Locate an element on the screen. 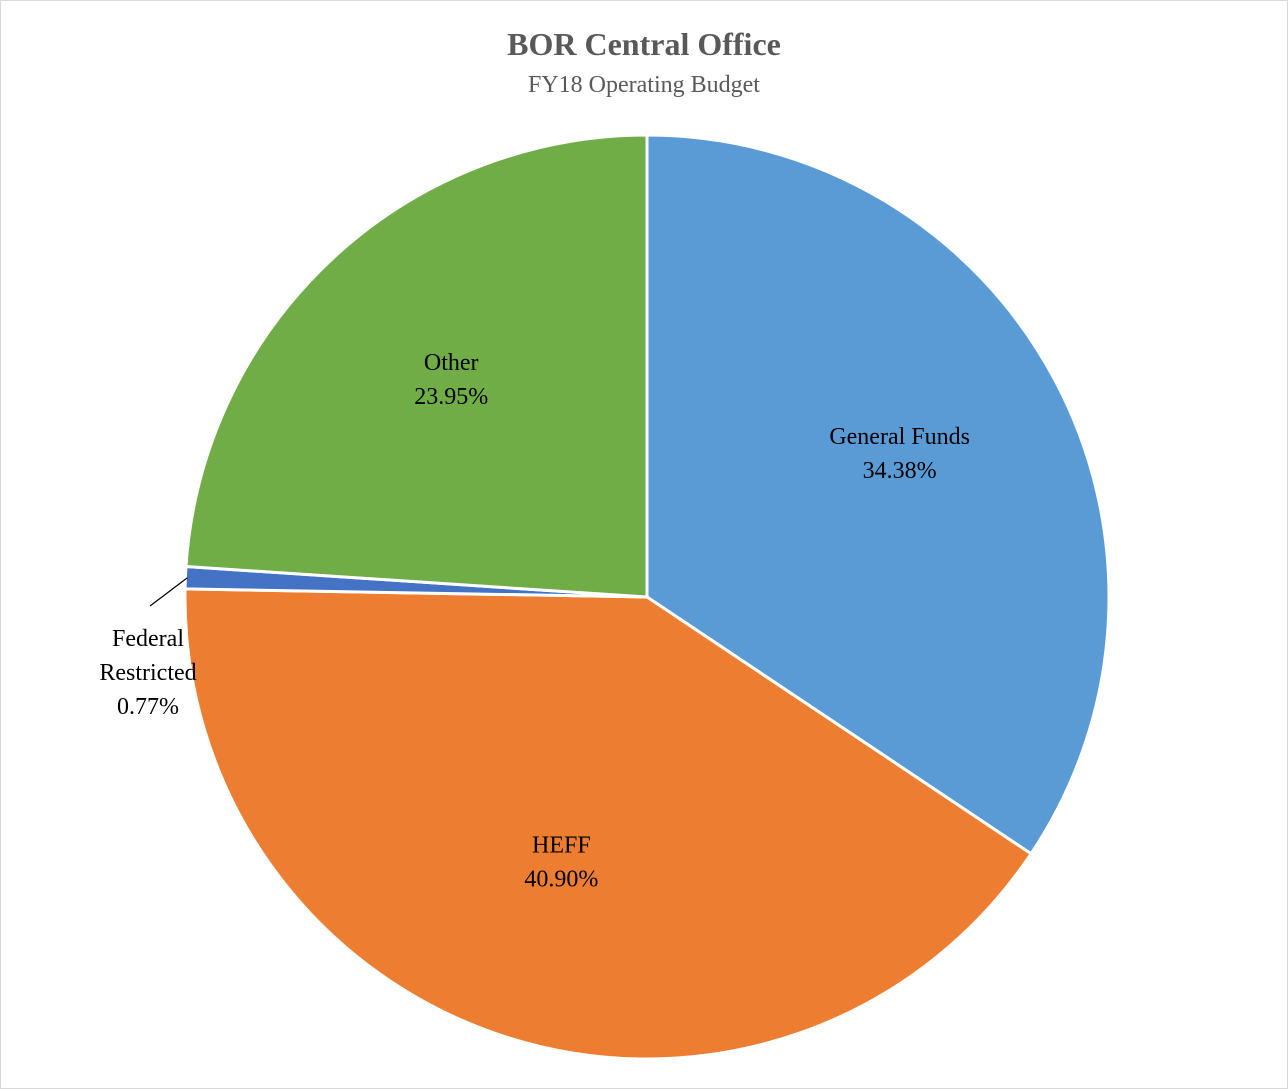  slice-label-other: Other is located at coordinates (451, 363).